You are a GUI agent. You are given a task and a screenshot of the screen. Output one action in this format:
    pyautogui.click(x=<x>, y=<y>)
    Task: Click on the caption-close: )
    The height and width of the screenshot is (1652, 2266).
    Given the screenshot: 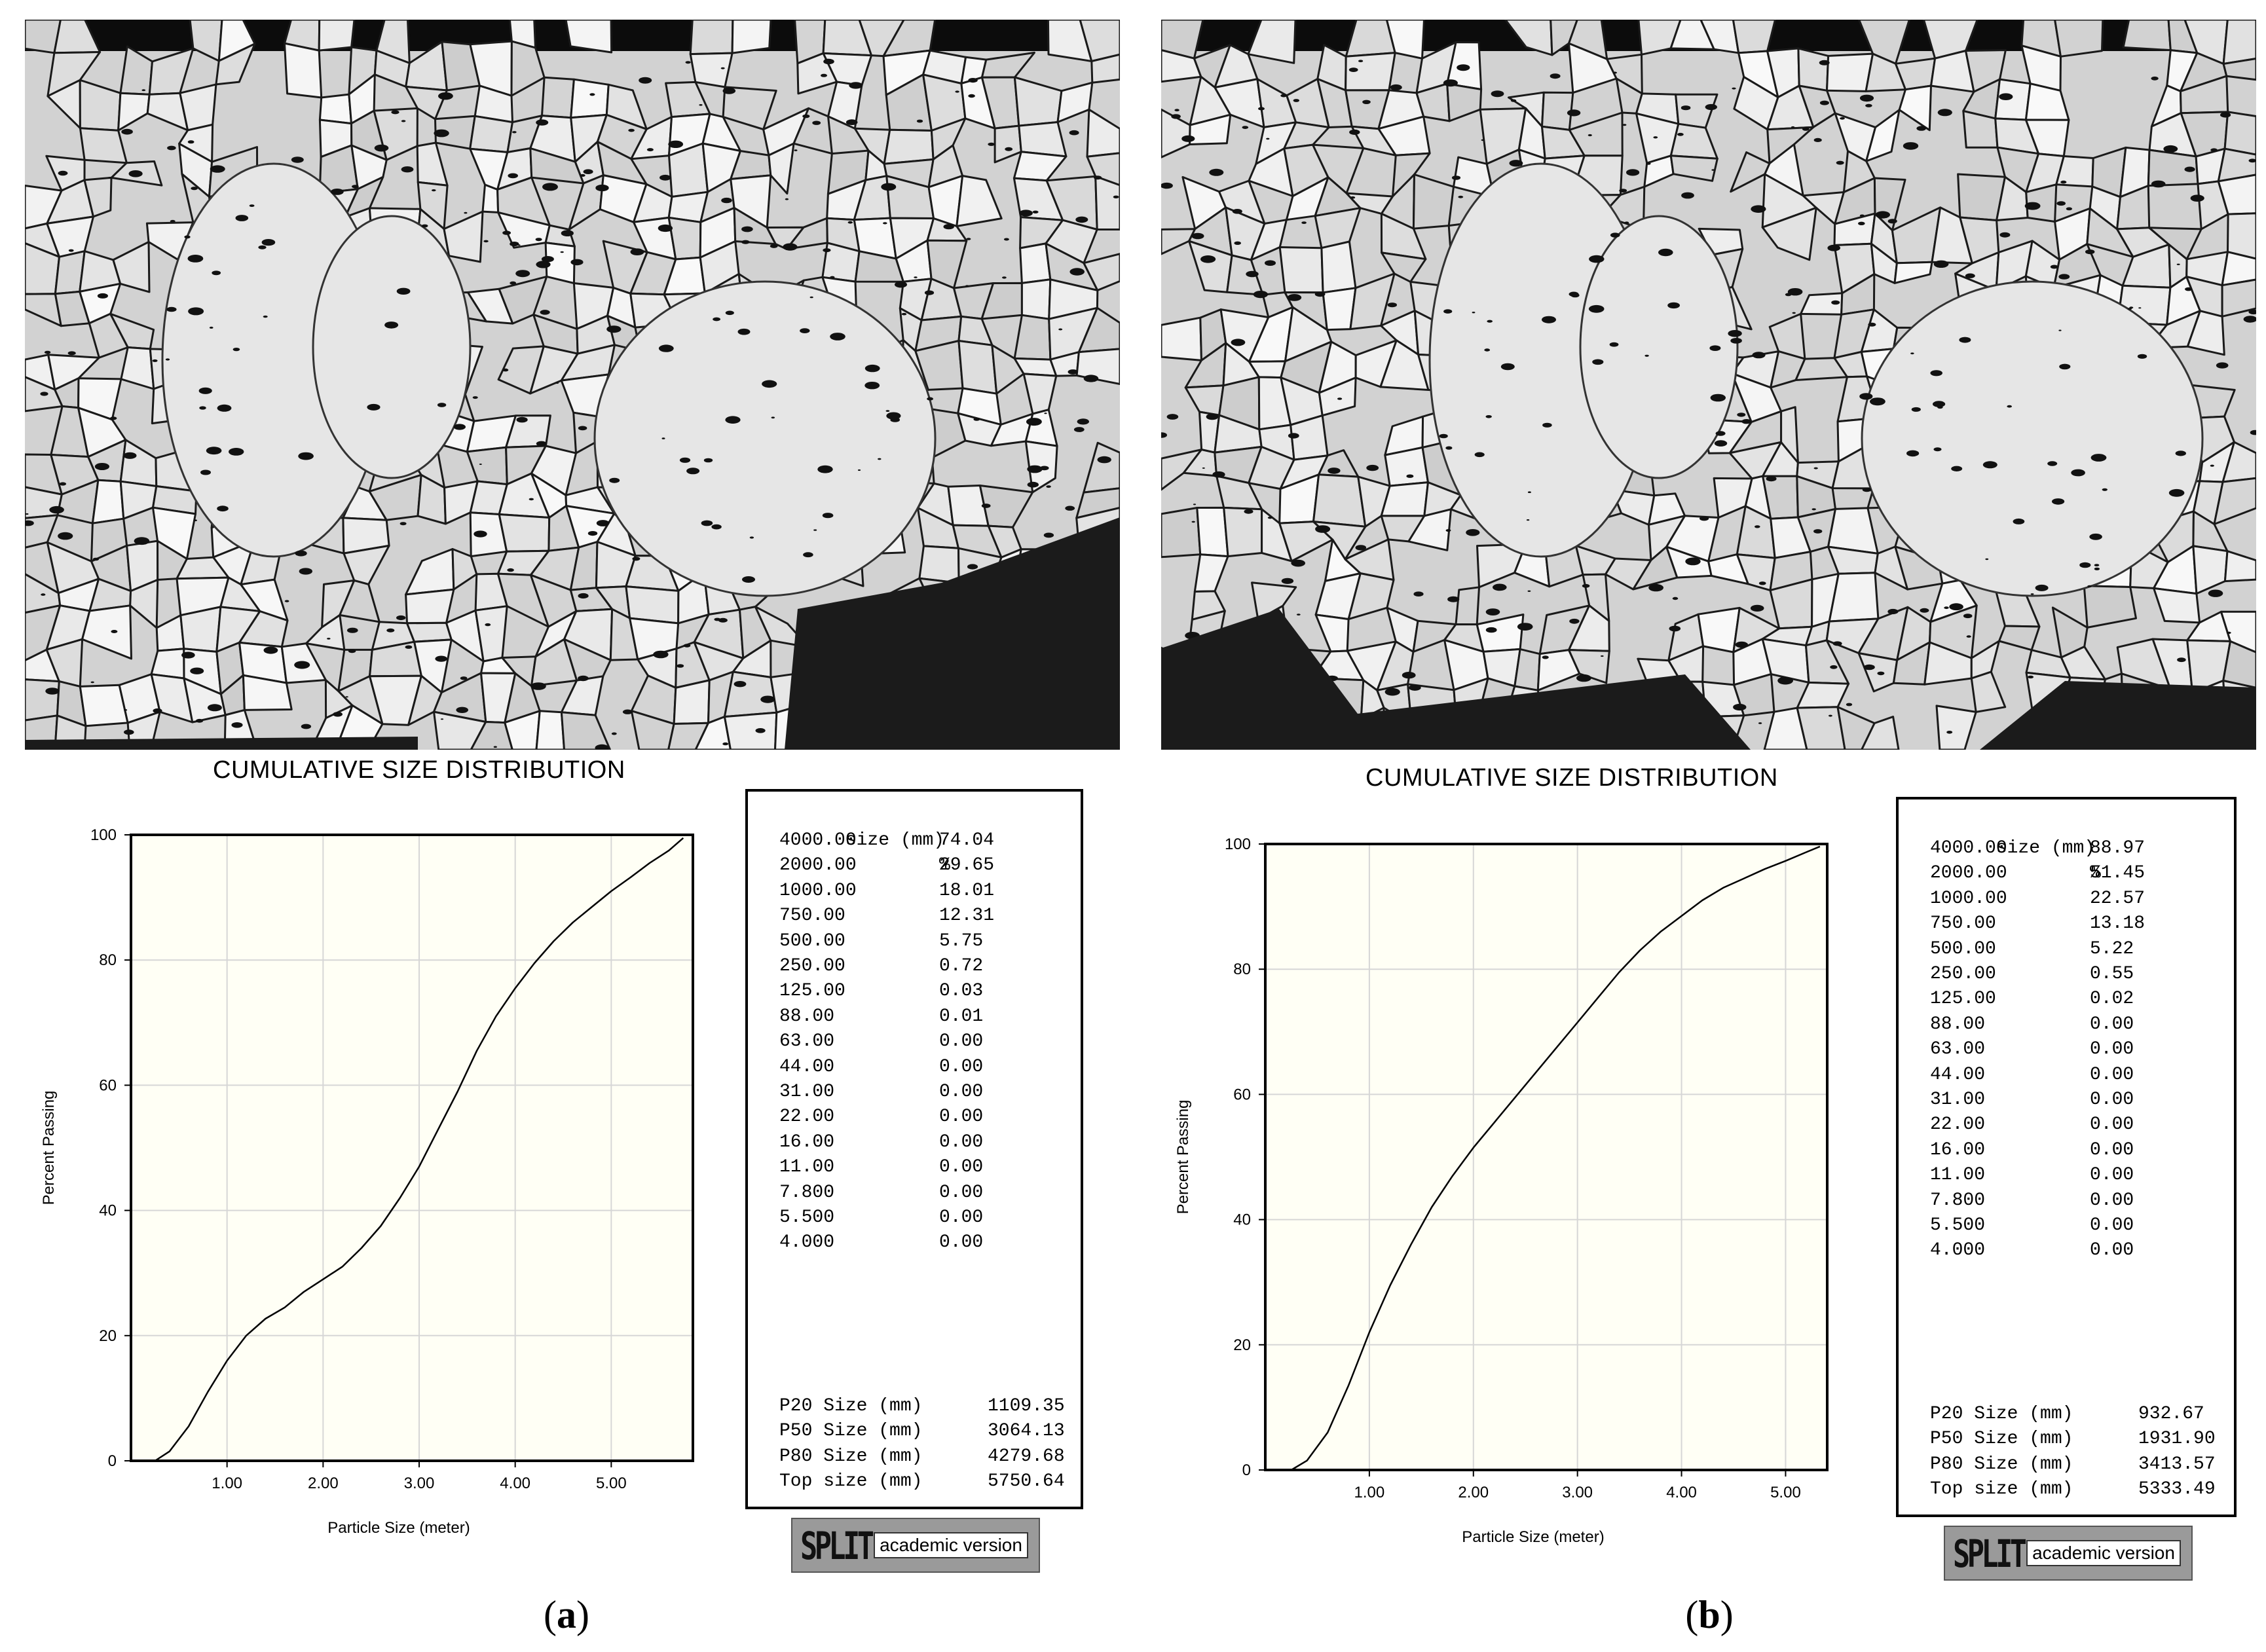 What is the action you would take?
    pyautogui.click(x=582, y=1614)
    